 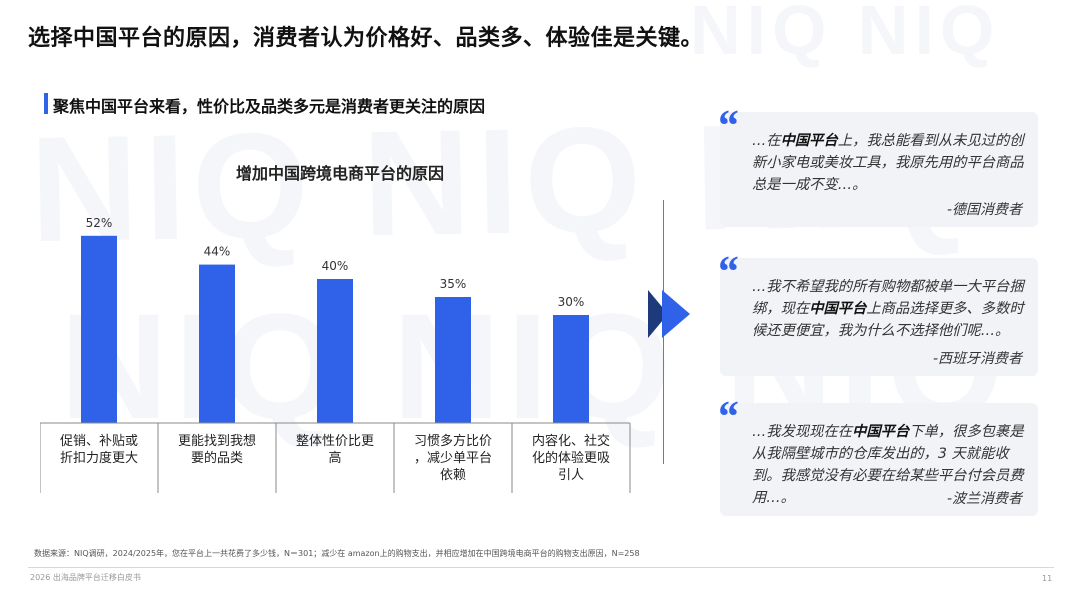 What do you see at coordinates (99, 458) in the screenshot?
I see `category-label: 折扣力度更大` at bounding box center [99, 458].